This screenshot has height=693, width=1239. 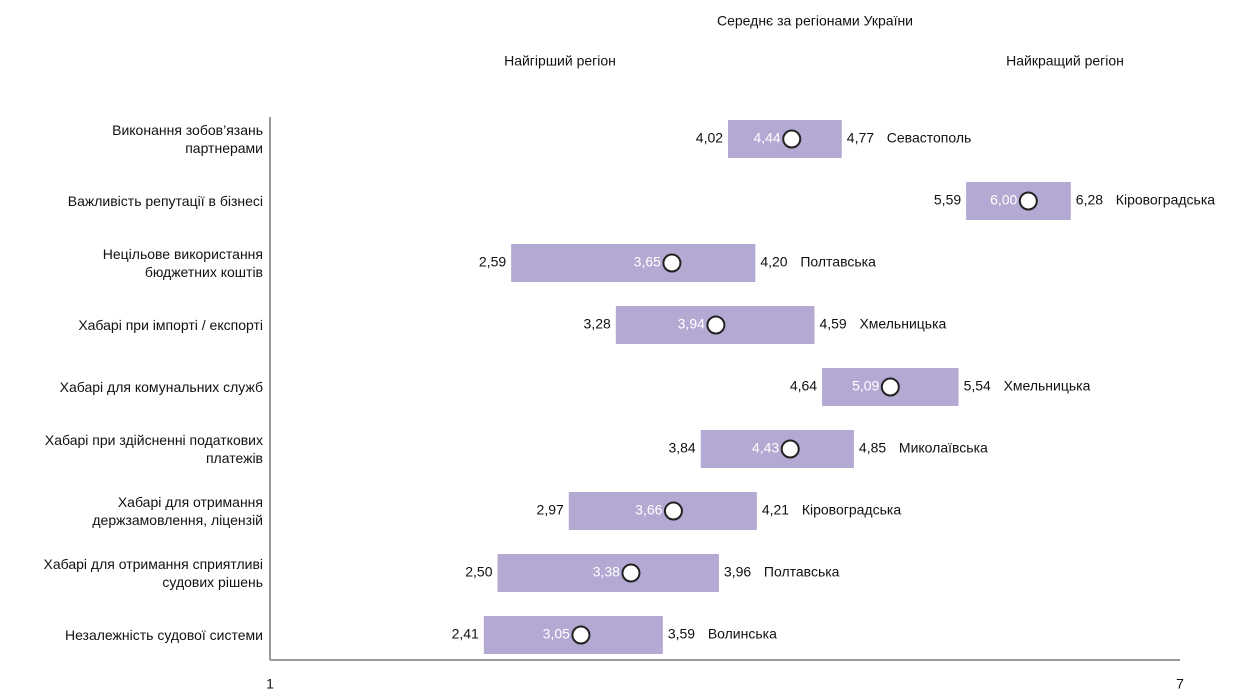 I want to click on mean-label: 4,43, so click(x=765, y=448).